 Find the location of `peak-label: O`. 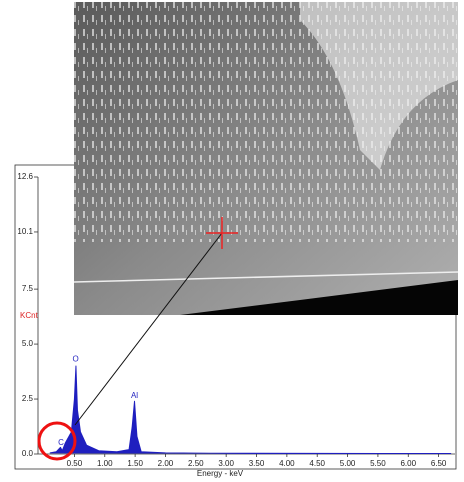

peak-label: O is located at coordinates (76, 359).